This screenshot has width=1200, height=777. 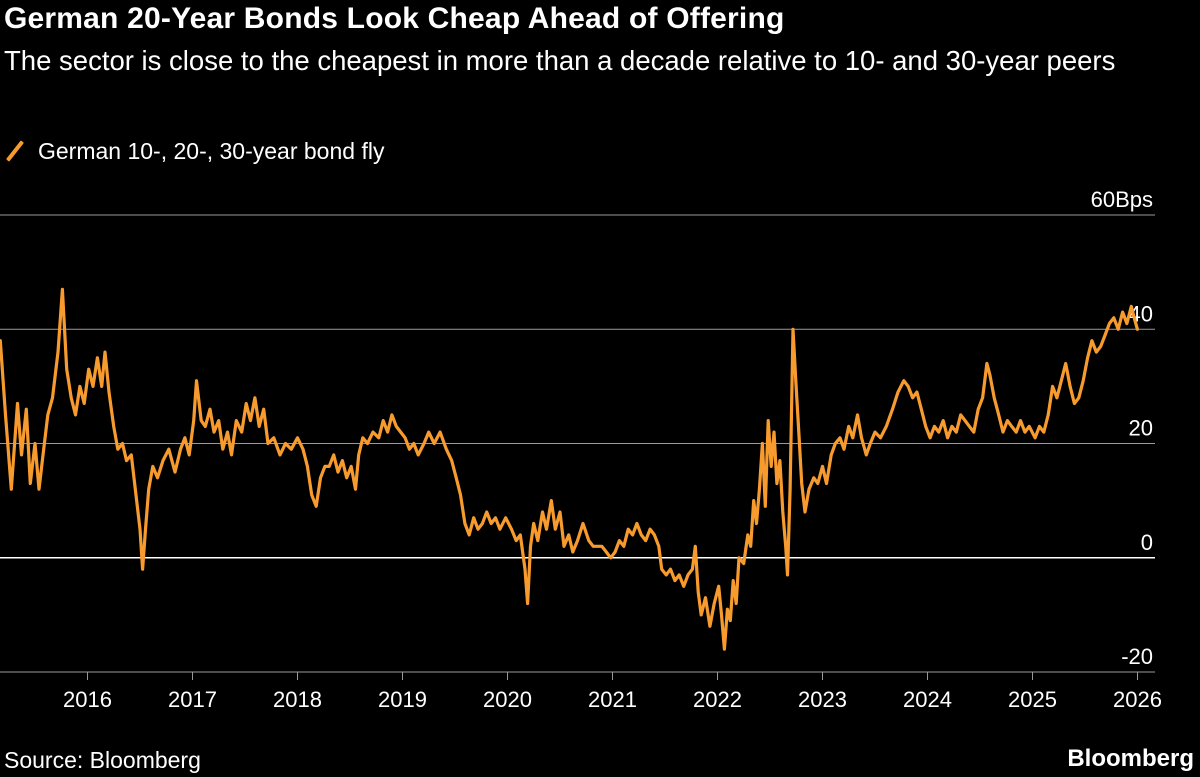 What do you see at coordinates (297, 699) in the screenshot?
I see `x-tick-label: 2018` at bounding box center [297, 699].